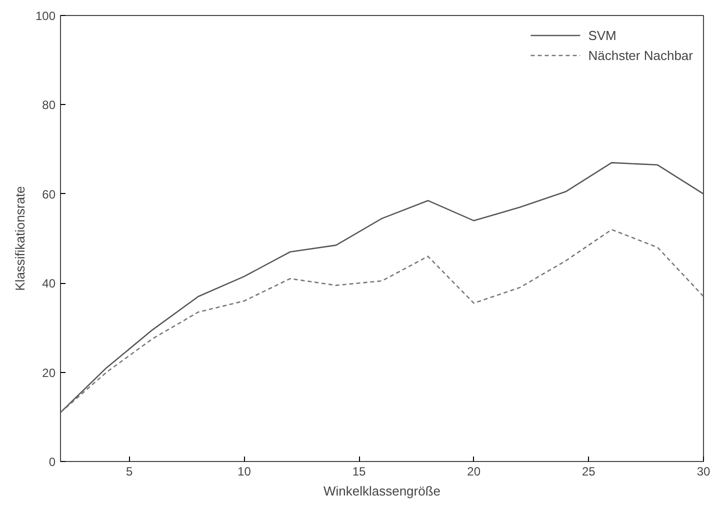 The width and height of the screenshot is (715, 511). I want to click on legend-label: Nächster Nachbar, so click(640, 55).